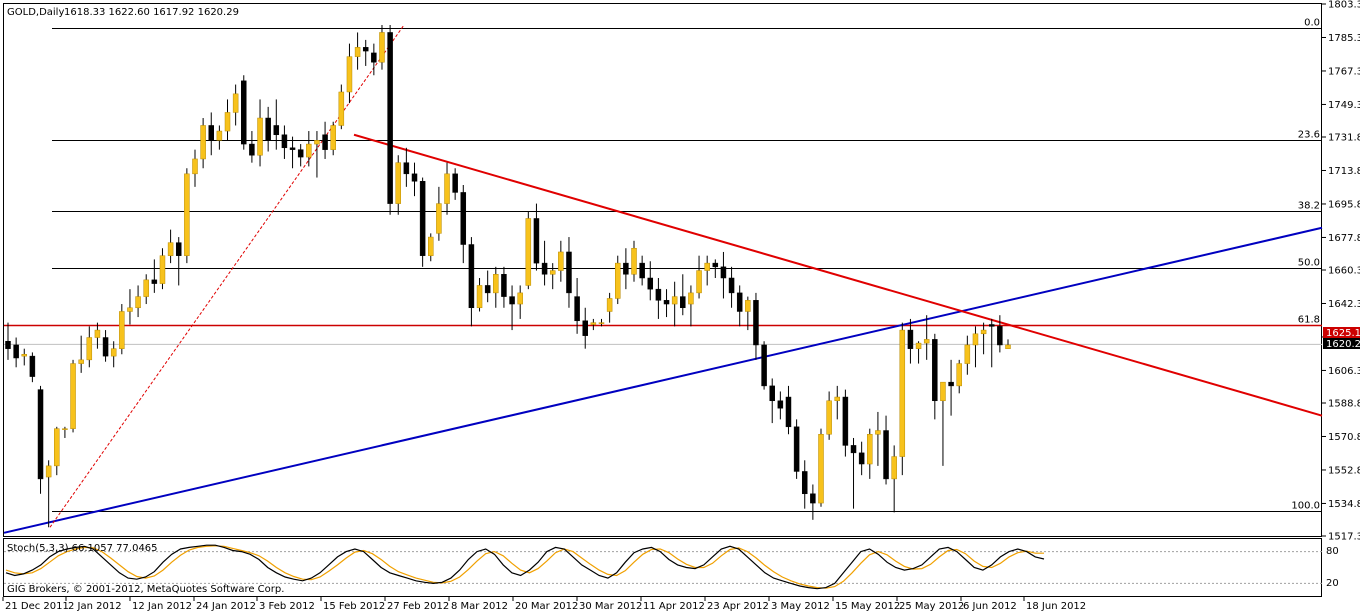 Image resolution: width=1360 pixels, height=613 pixels. Describe the element at coordinates (524, 567) in the screenshot. I see `stoch-signal-line` at that location.